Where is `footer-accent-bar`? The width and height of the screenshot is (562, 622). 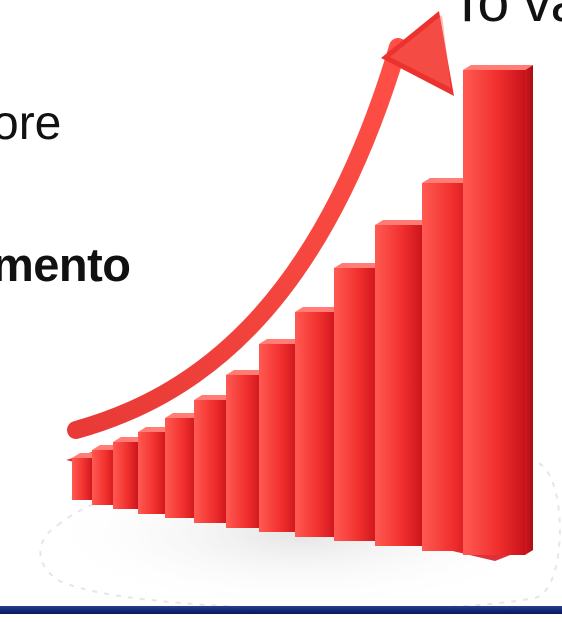
footer-accent-bar is located at coordinates (281, 610).